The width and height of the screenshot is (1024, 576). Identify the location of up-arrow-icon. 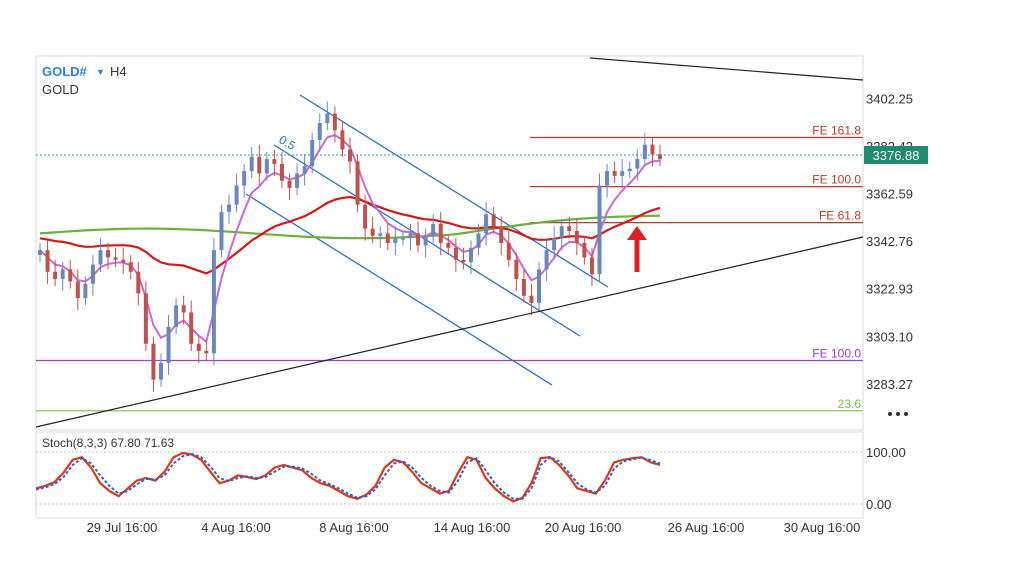
(637, 249).